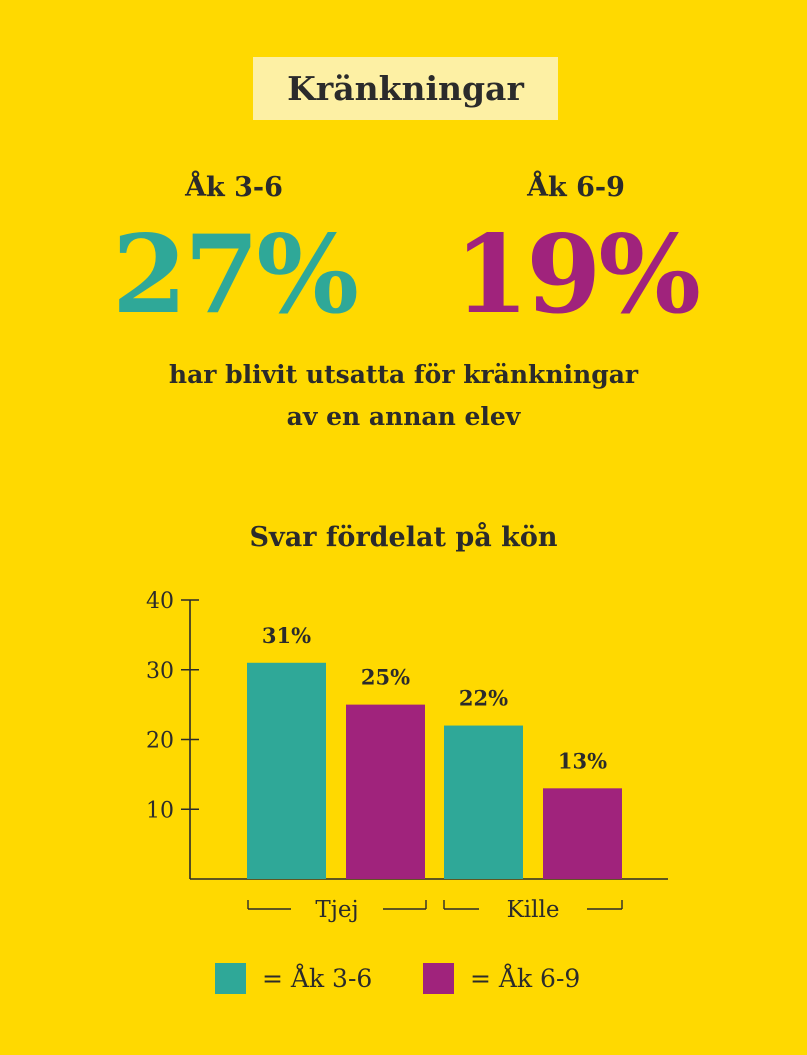  What do you see at coordinates (385, 677) in the screenshot?
I see `data-label: 25%` at bounding box center [385, 677].